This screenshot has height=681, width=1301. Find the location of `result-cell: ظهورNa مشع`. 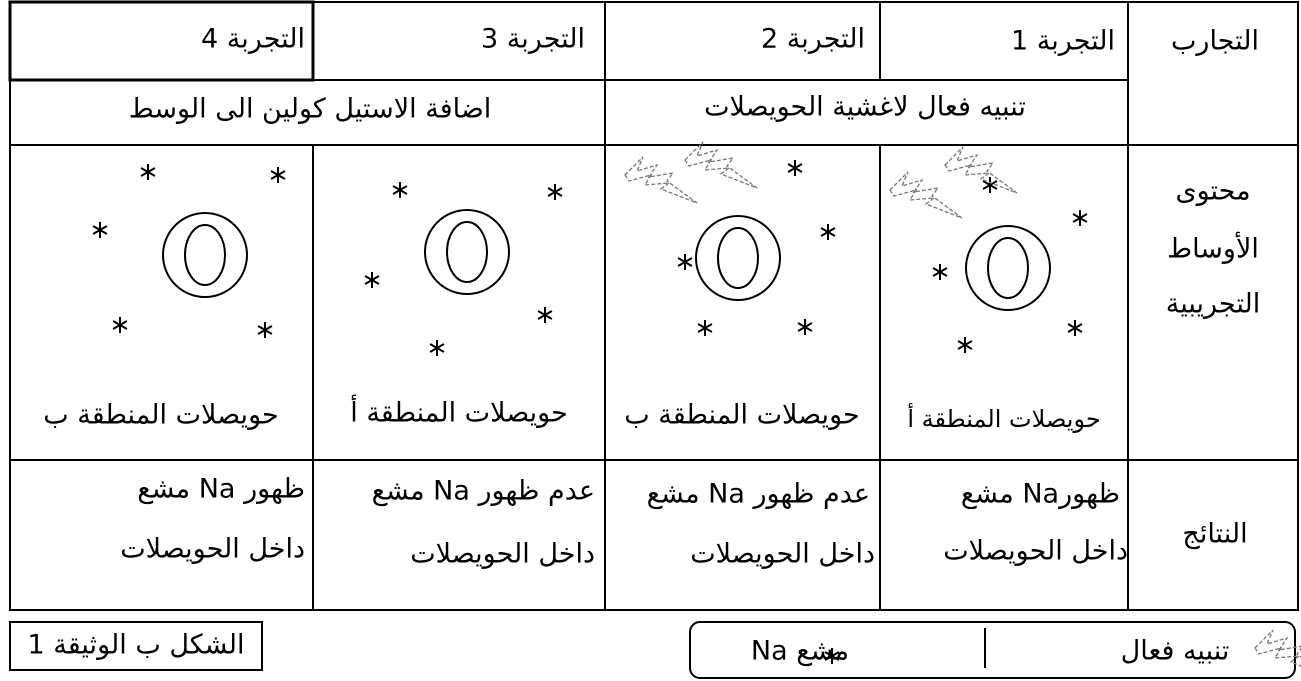

result-cell: ظهورNa مشع is located at coordinates (1040, 494).